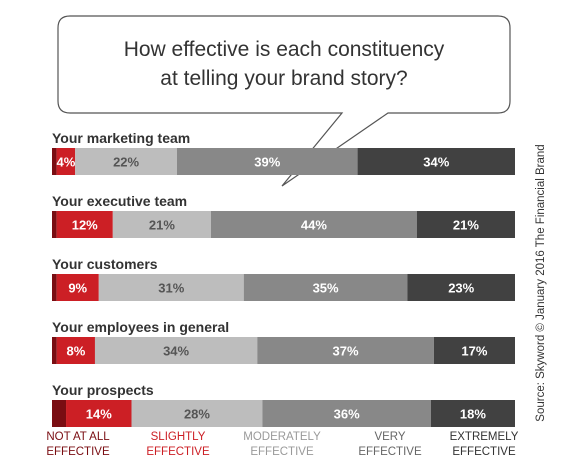  I want to click on data-label-your-prospects-extremely-effective: 18%, so click(473, 414).